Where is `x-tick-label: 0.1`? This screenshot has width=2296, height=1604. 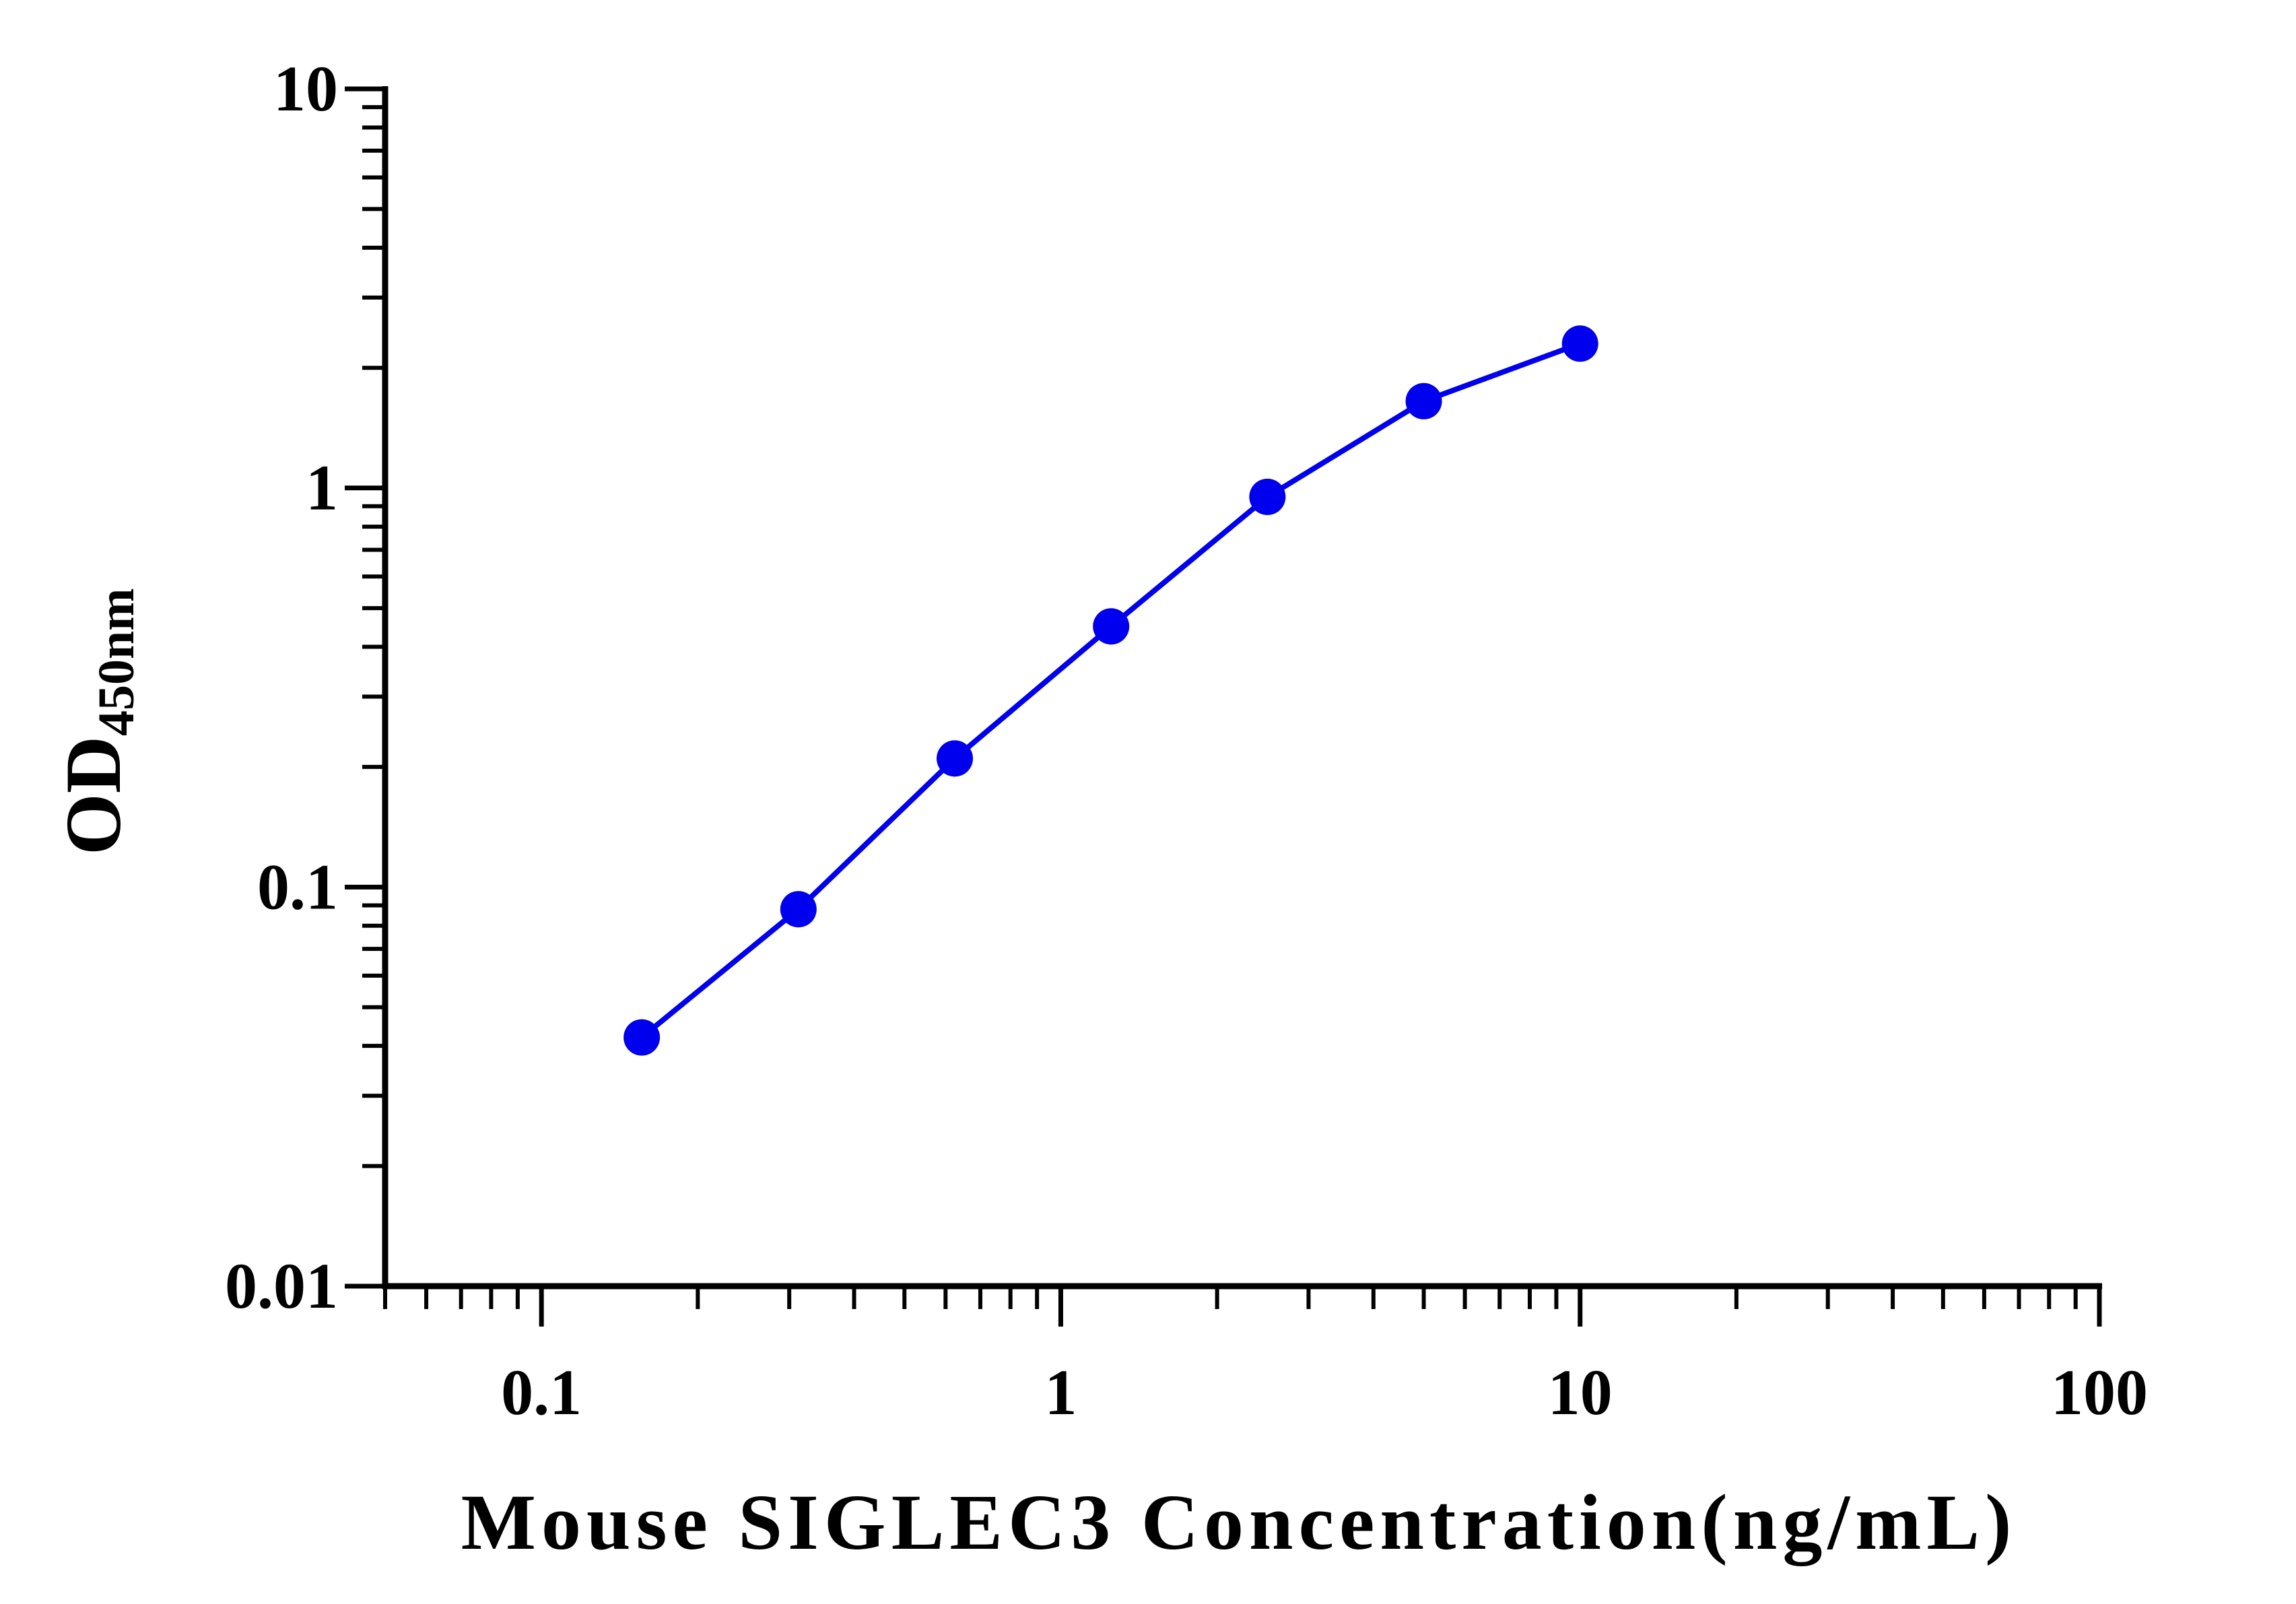 x-tick-label: 0.1 is located at coordinates (541, 1392).